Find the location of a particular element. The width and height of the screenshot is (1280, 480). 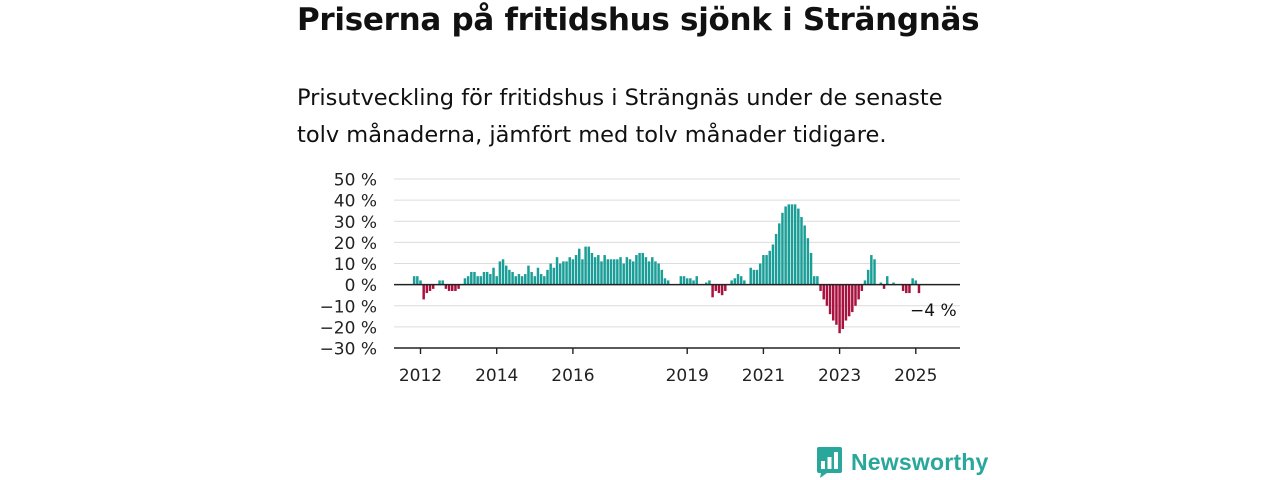

brand-name: Newsworthy is located at coordinates (920, 462).